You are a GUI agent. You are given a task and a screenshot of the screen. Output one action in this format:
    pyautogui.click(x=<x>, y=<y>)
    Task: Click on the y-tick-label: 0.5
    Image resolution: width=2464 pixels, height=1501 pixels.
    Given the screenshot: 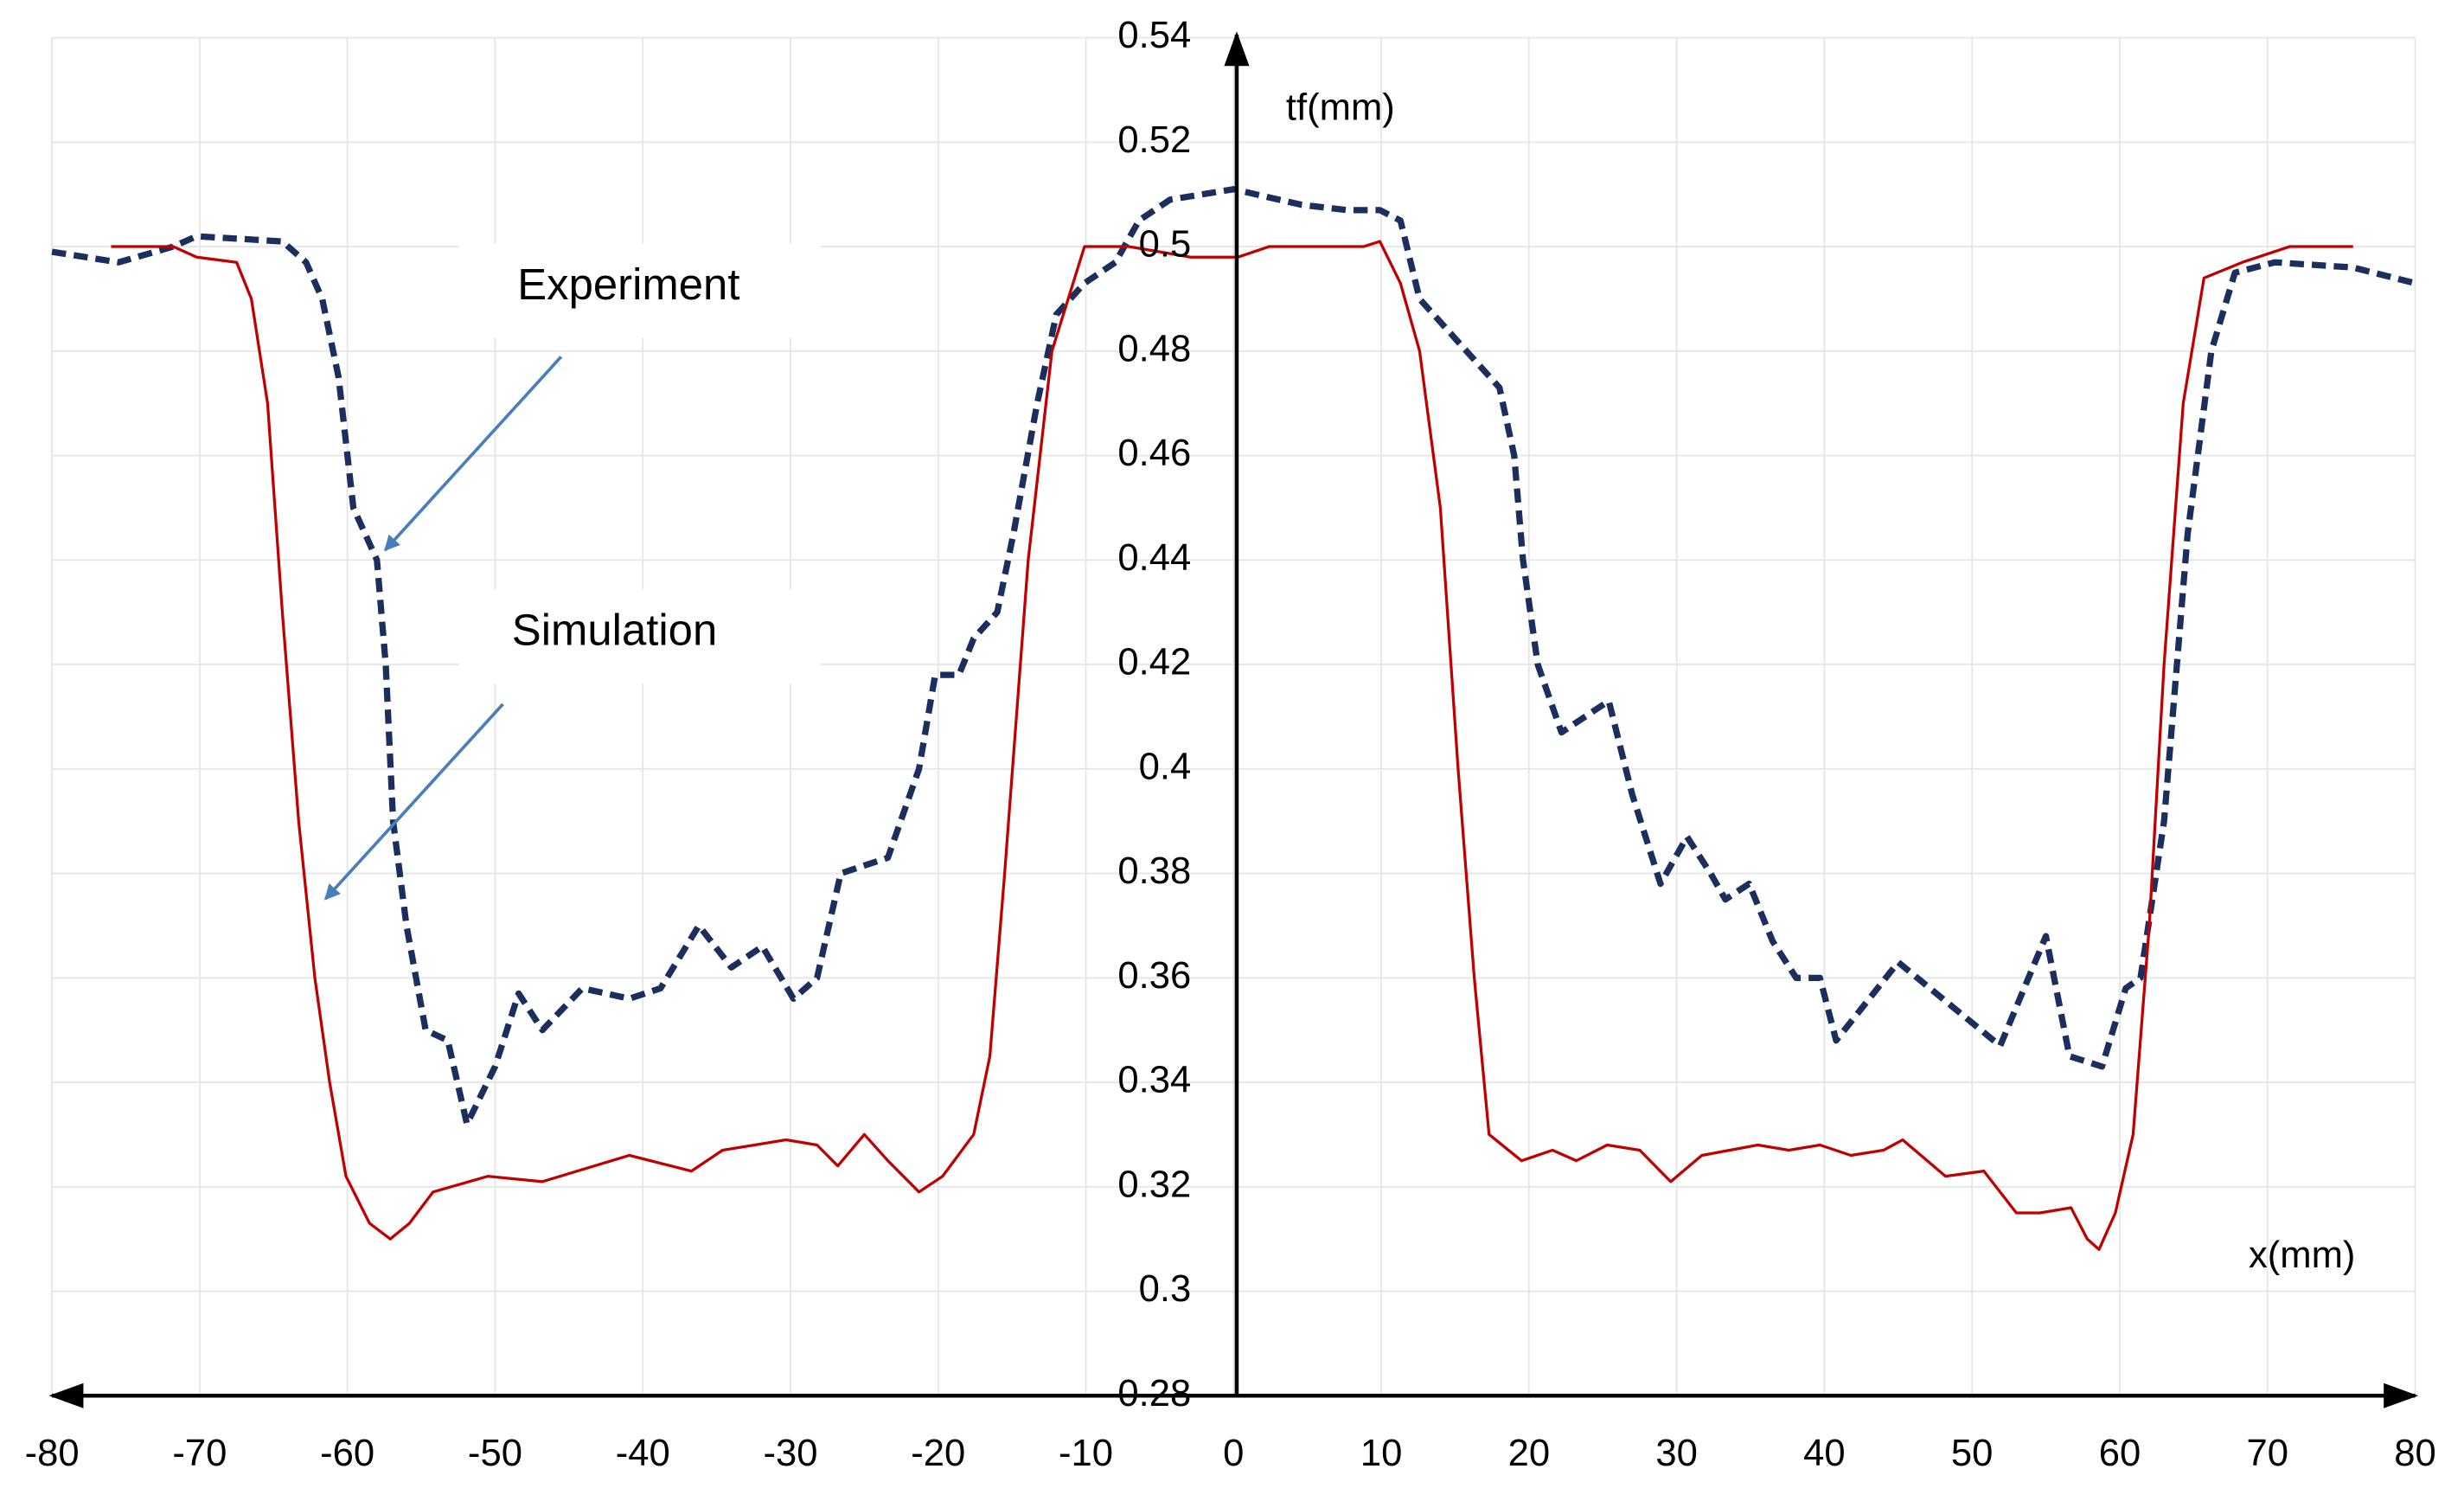 What is the action you would take?
    pyautogui.click(x=1165, y=245)
    